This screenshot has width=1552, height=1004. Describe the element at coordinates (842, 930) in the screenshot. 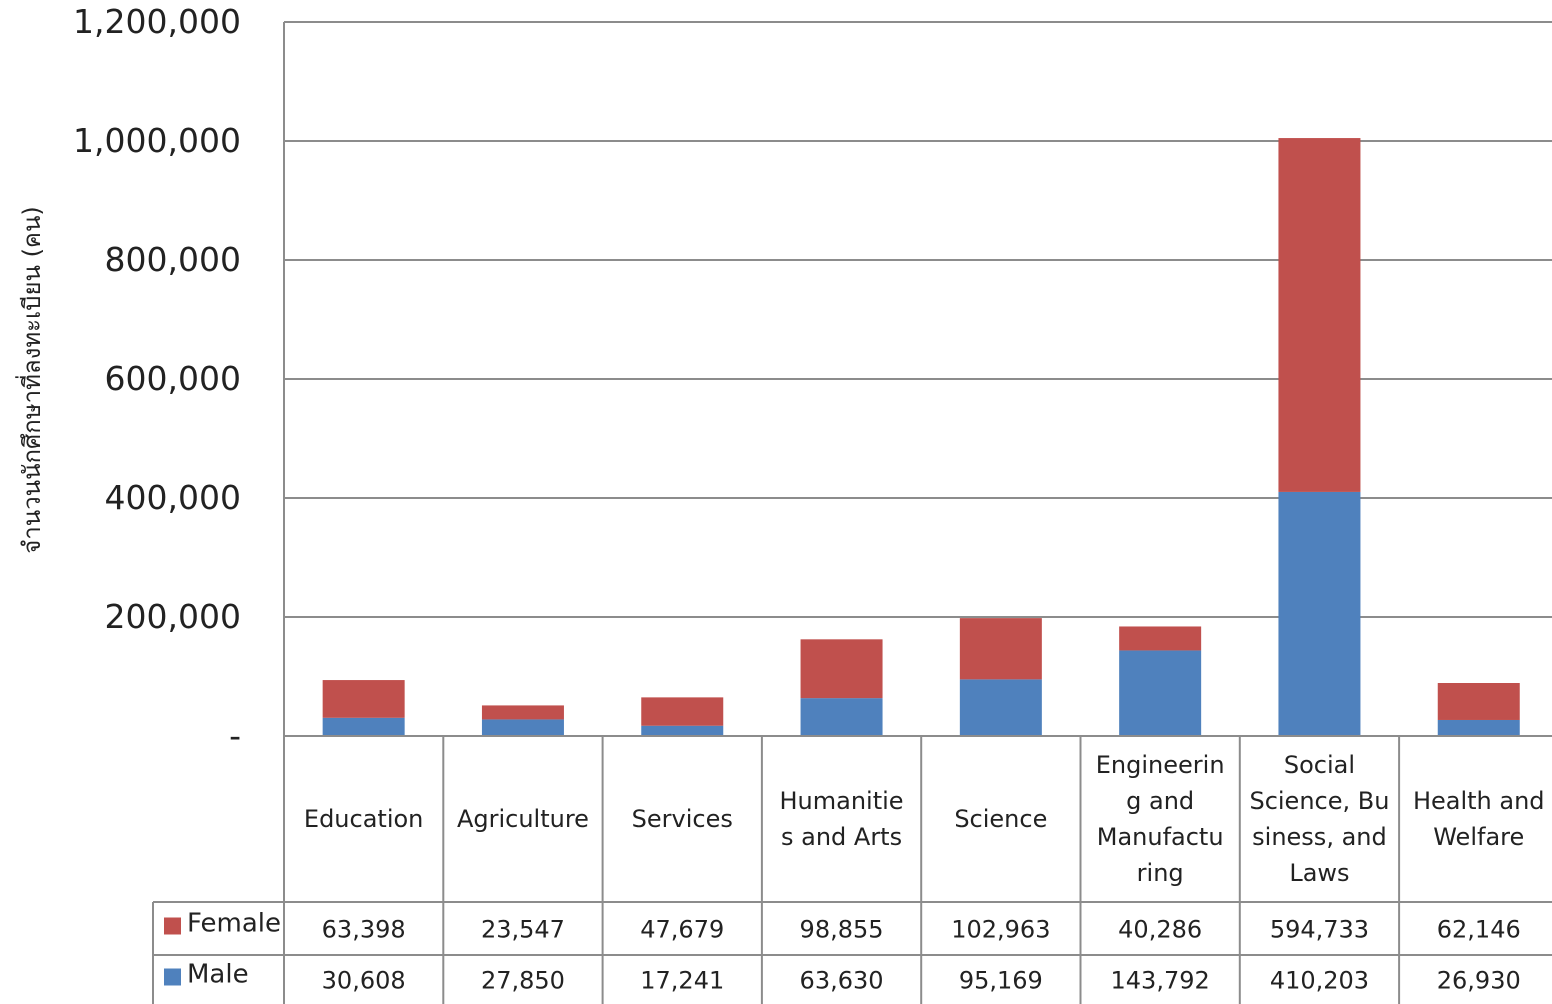

I see `table-cell-value: 98,855` at that location.